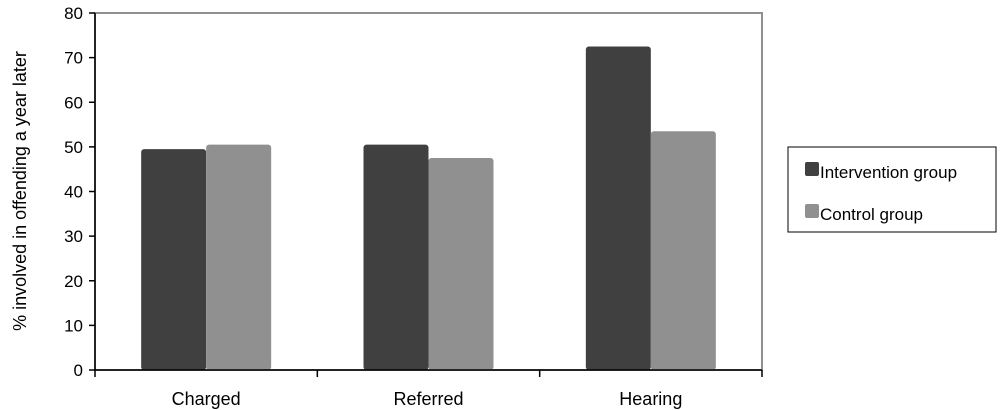 This screenshot has height=410, width=1000. What do you see at coordinates (20, 191) in the screenshot?
I see `y-axis-title: % involved in offending a year later` at bounding box center [20, 191].